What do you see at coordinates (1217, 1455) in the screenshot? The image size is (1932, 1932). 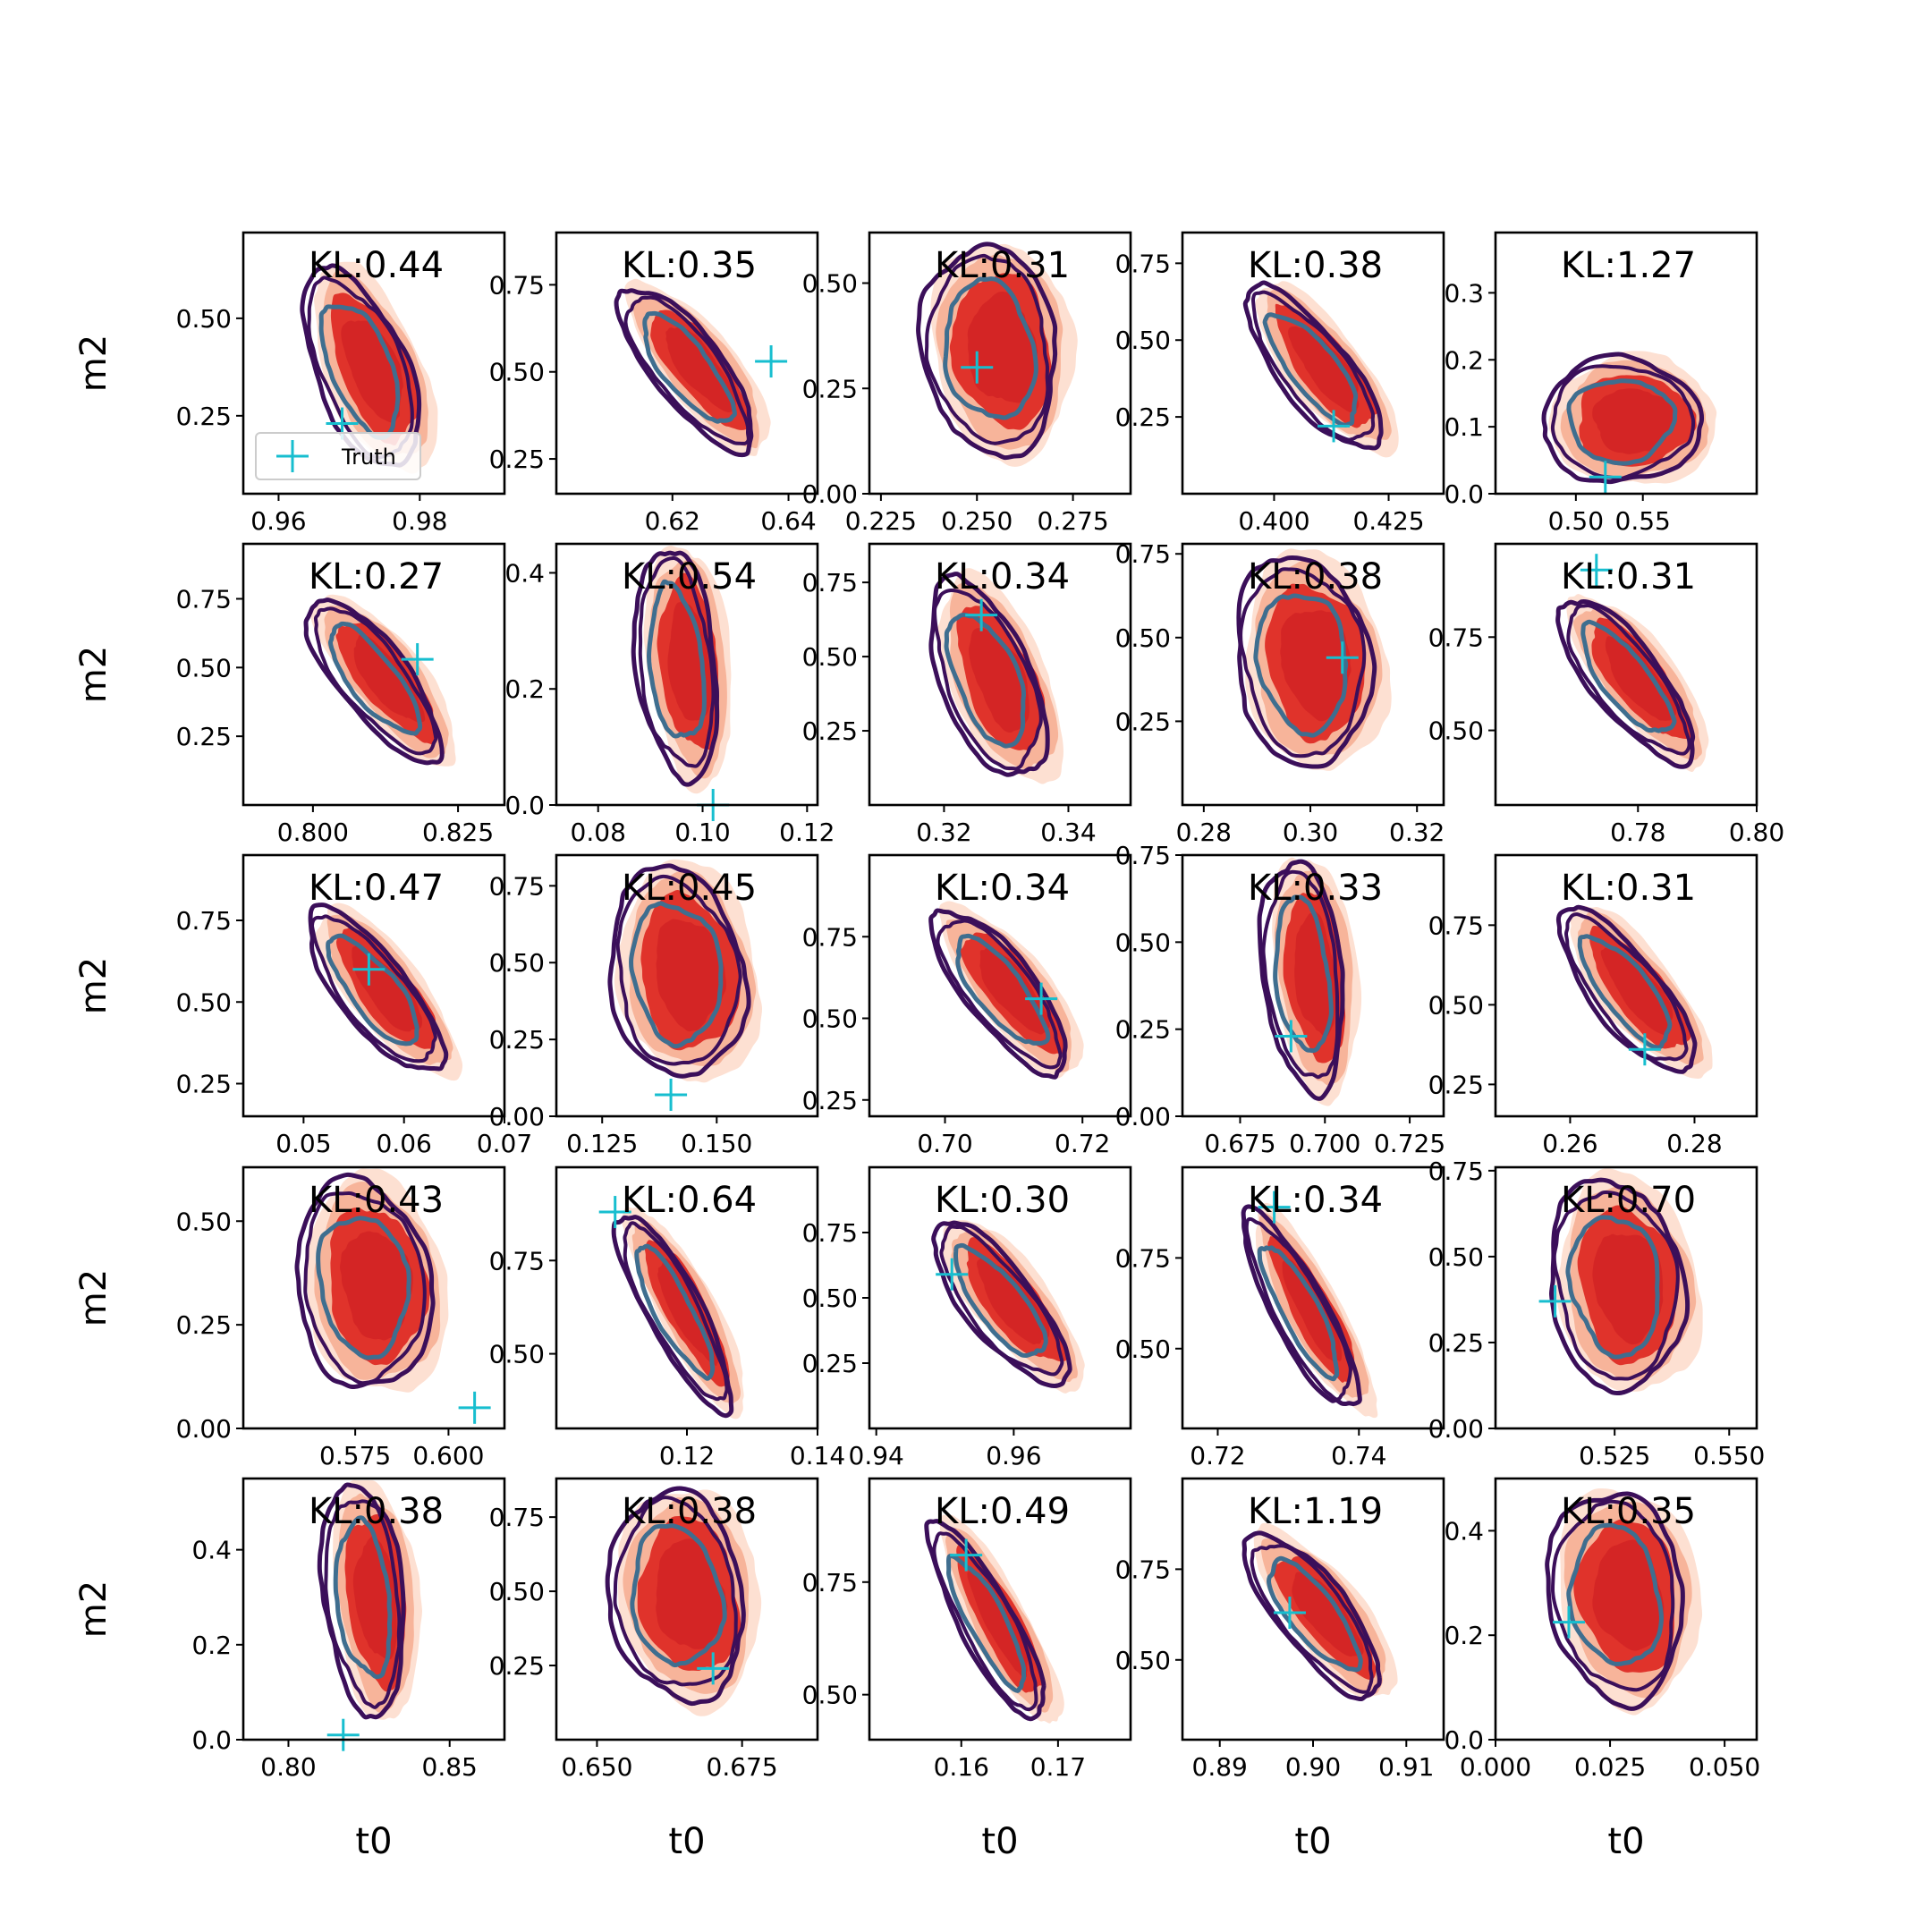 I see `x-tick-label: 0.72` at bounding box center [1217, 1455].